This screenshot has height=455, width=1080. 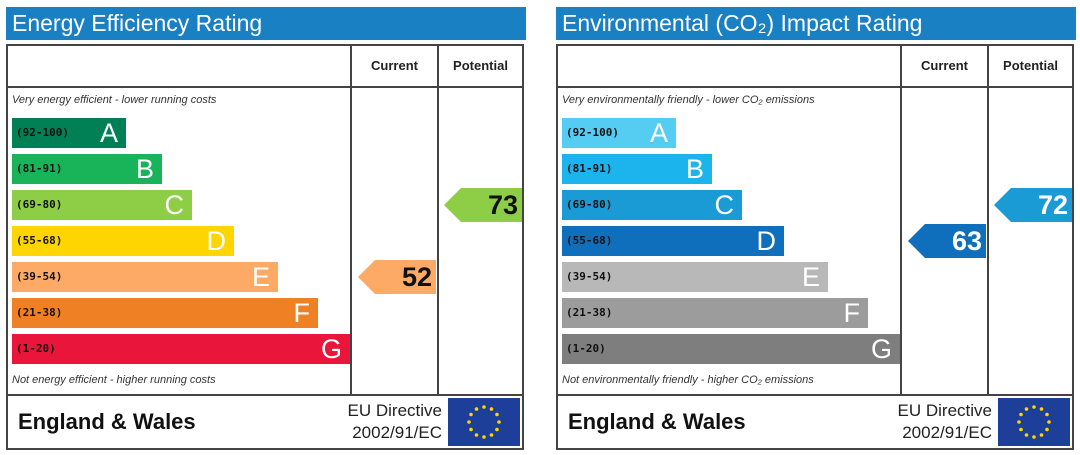 I want to click on panel-title: Environmental (CO₂) Impact Rating, so click(x=816, y=23).